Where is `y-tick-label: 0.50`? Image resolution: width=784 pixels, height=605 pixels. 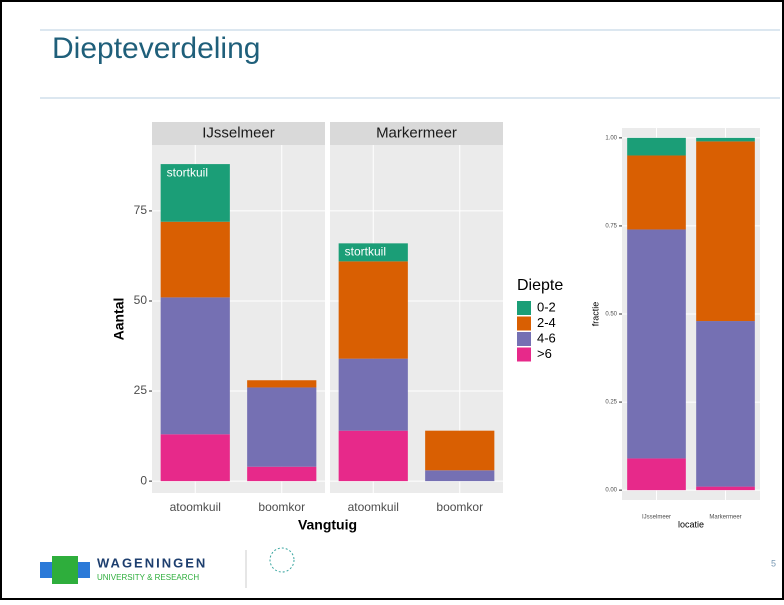
y-tick-label: 0.50 is located at coordinates (611, 315).